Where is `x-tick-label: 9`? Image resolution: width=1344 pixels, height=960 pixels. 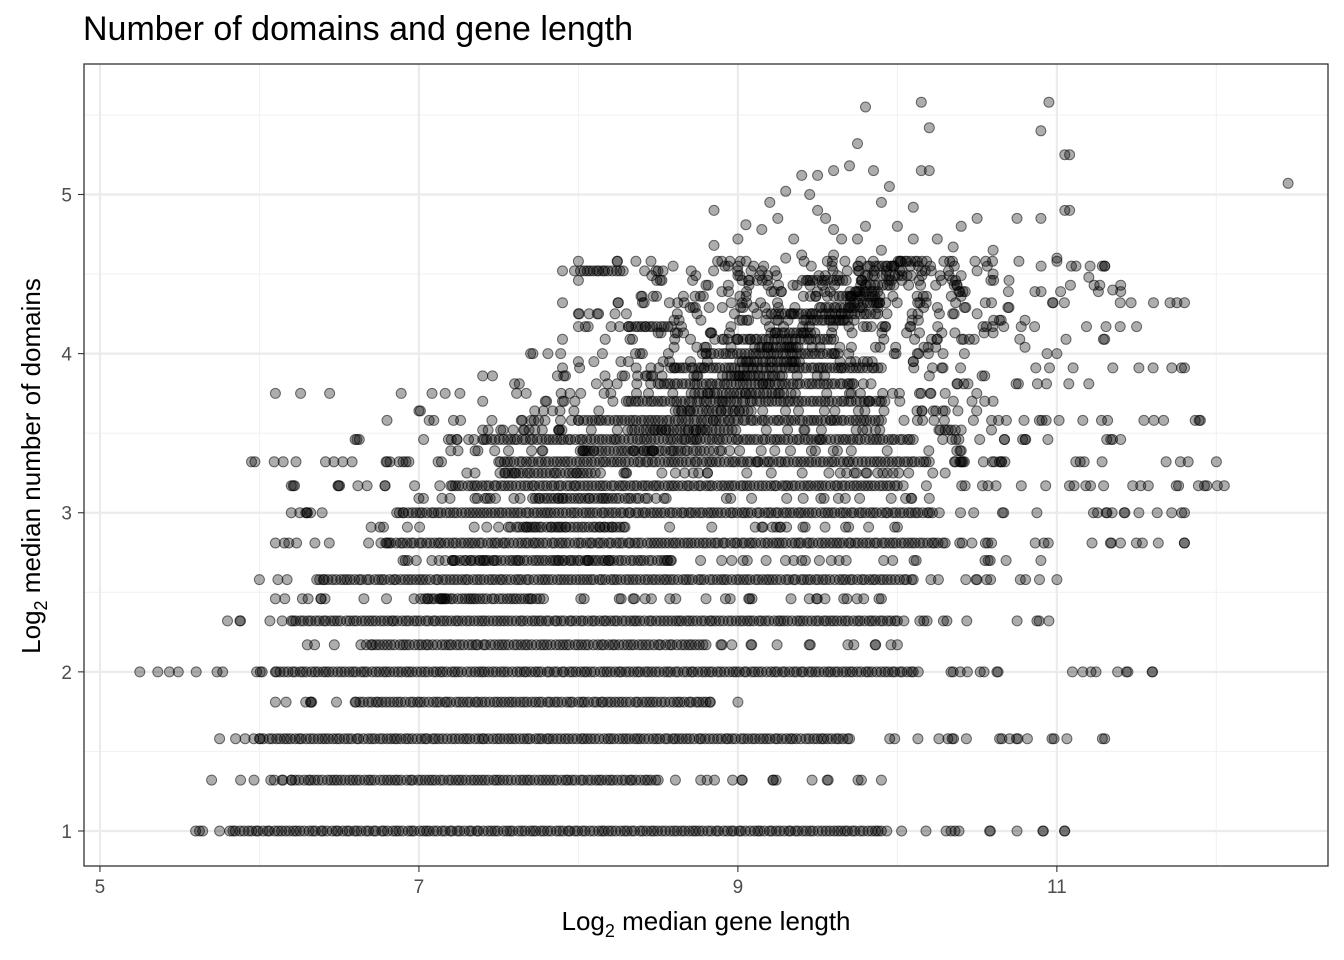 x-tick-label: 9 is located at coordinates (738, 887).